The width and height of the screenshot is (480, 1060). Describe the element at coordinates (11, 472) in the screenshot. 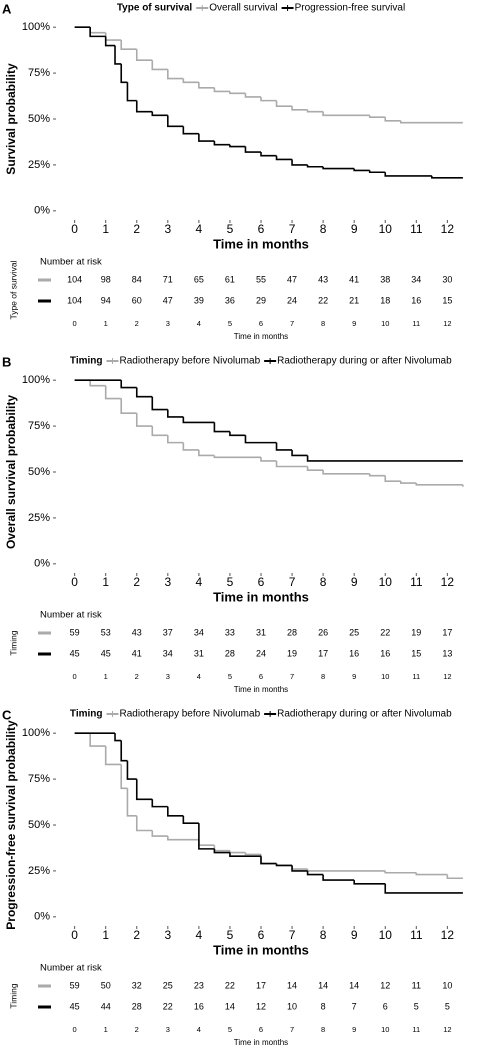

I see `y-axis-title: Overall survival probability` at that location.